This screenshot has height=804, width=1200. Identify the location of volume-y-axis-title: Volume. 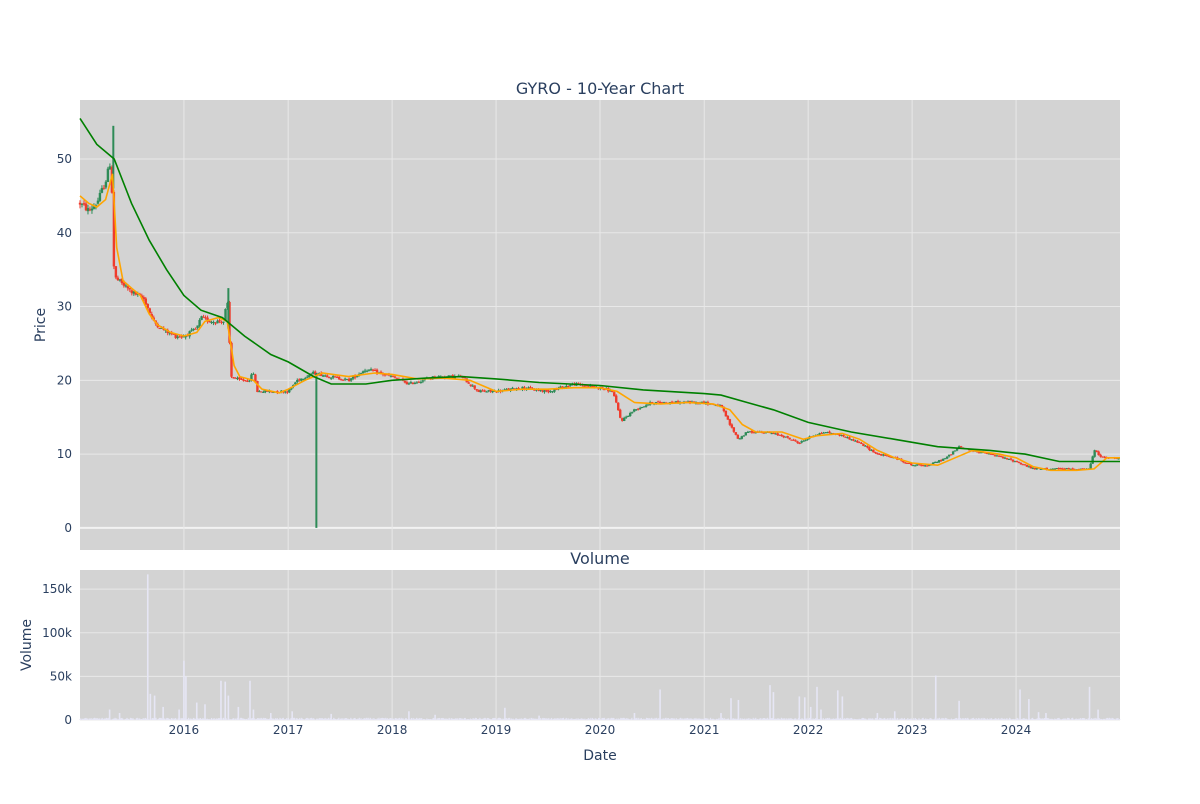
(27, 645).